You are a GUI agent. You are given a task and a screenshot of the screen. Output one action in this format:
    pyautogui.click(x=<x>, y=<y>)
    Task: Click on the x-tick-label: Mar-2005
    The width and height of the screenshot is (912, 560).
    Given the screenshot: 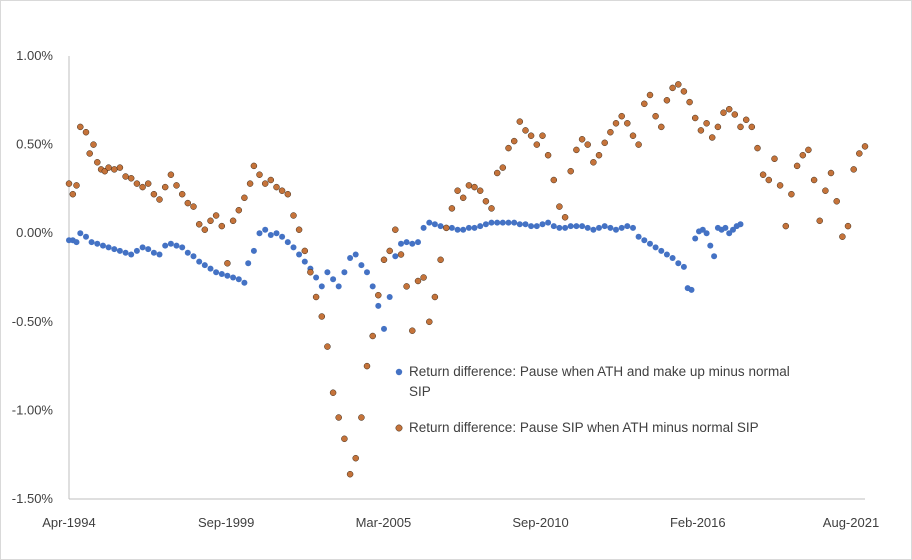 What is the action you would take?
    pyautogui.click(x=384, y=522)
    